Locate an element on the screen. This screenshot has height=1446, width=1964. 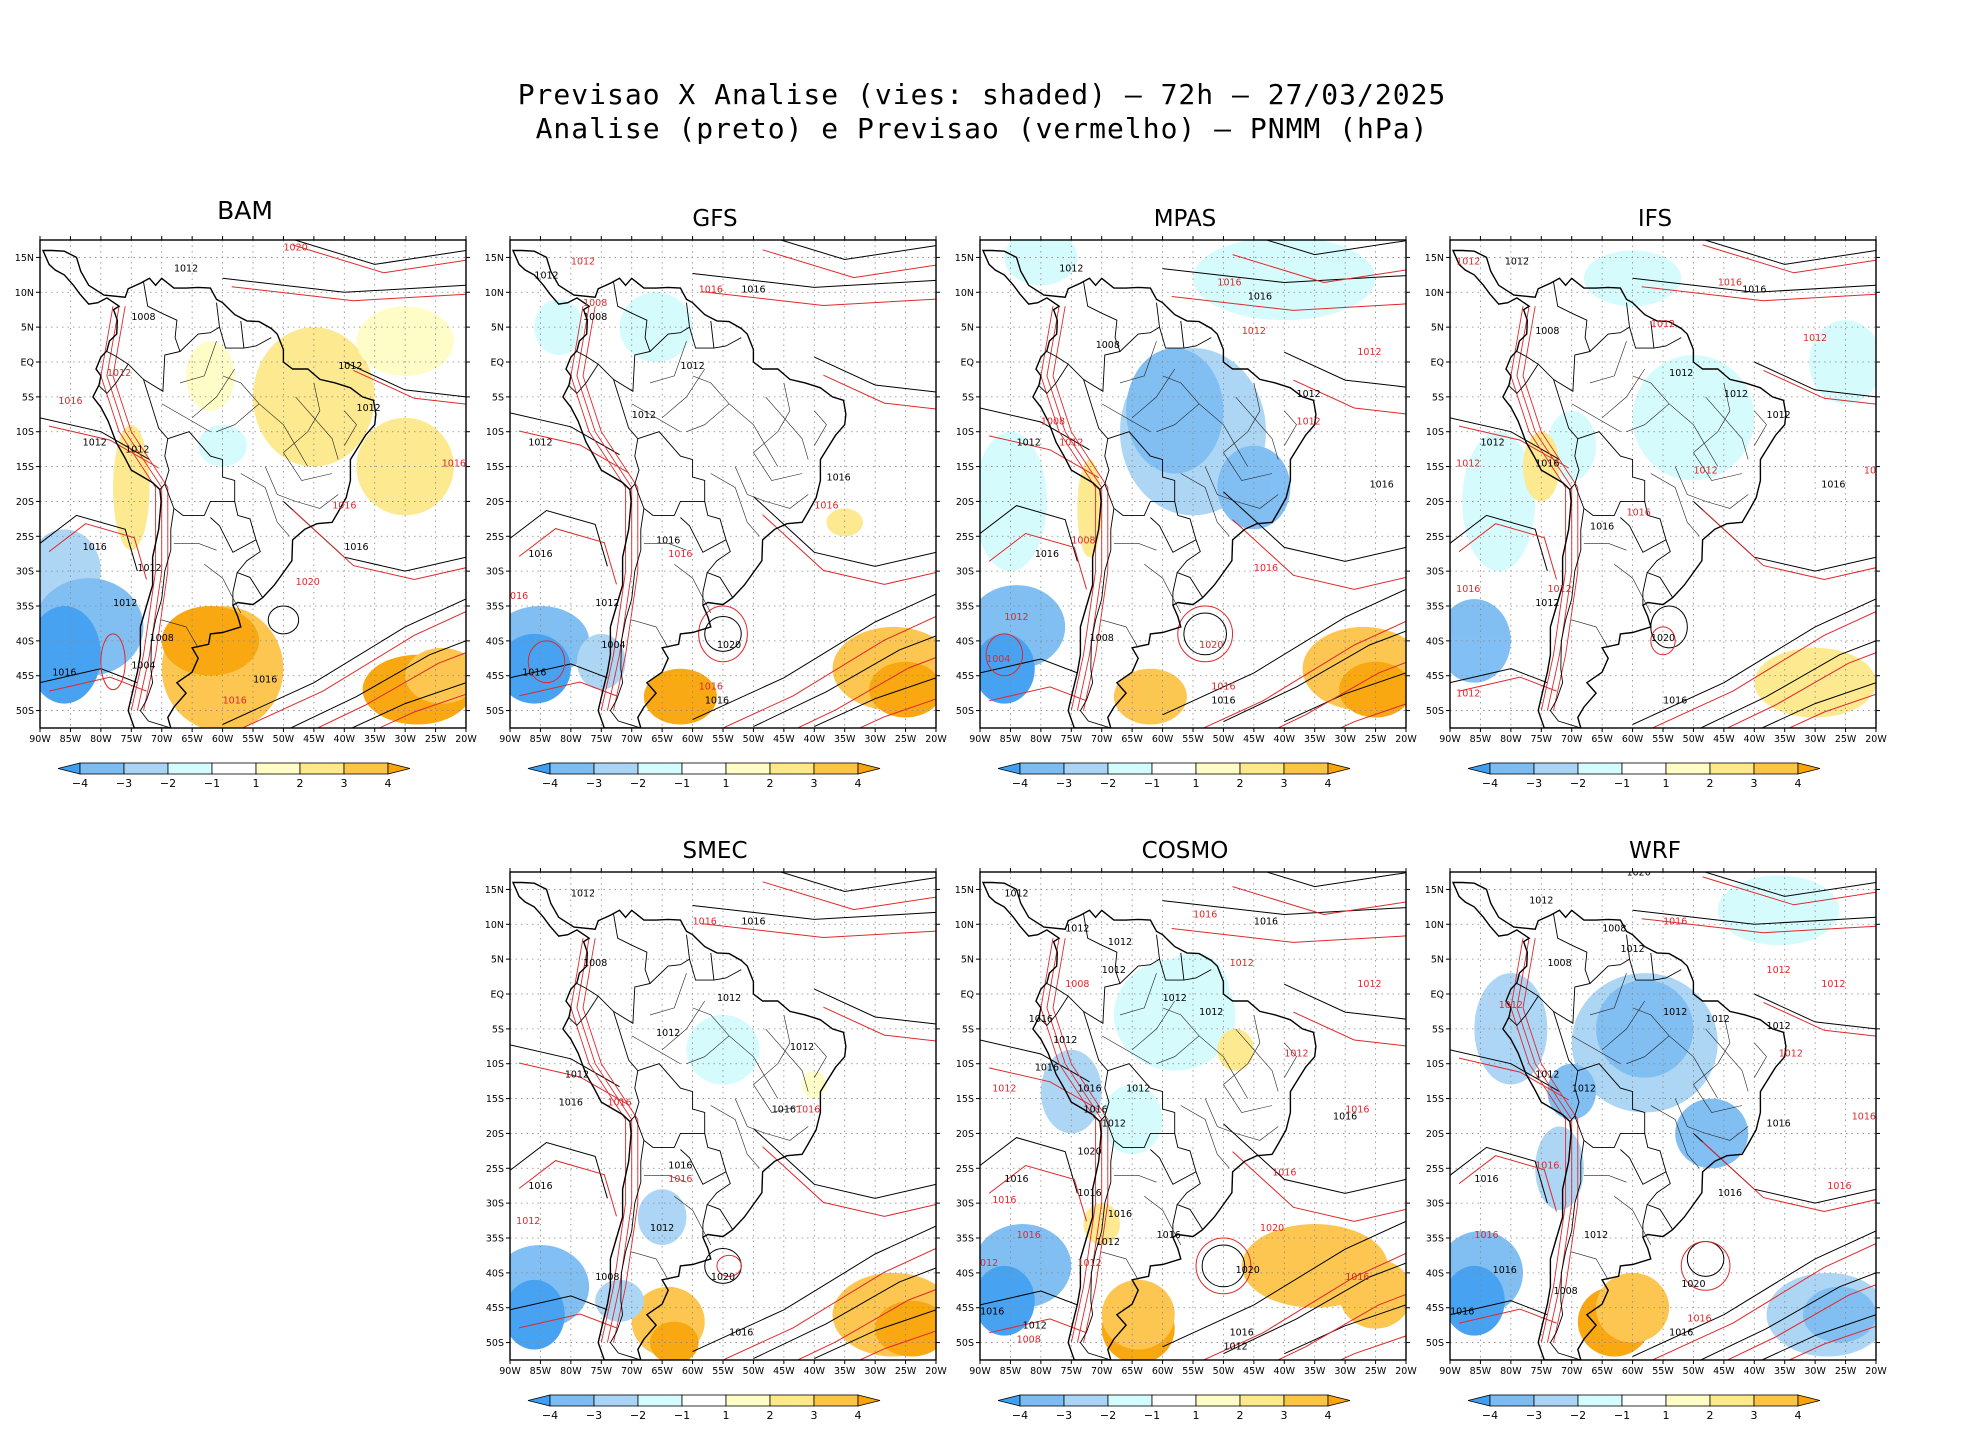
colorbar-label: 3 is located at coordinates (1284, 783).